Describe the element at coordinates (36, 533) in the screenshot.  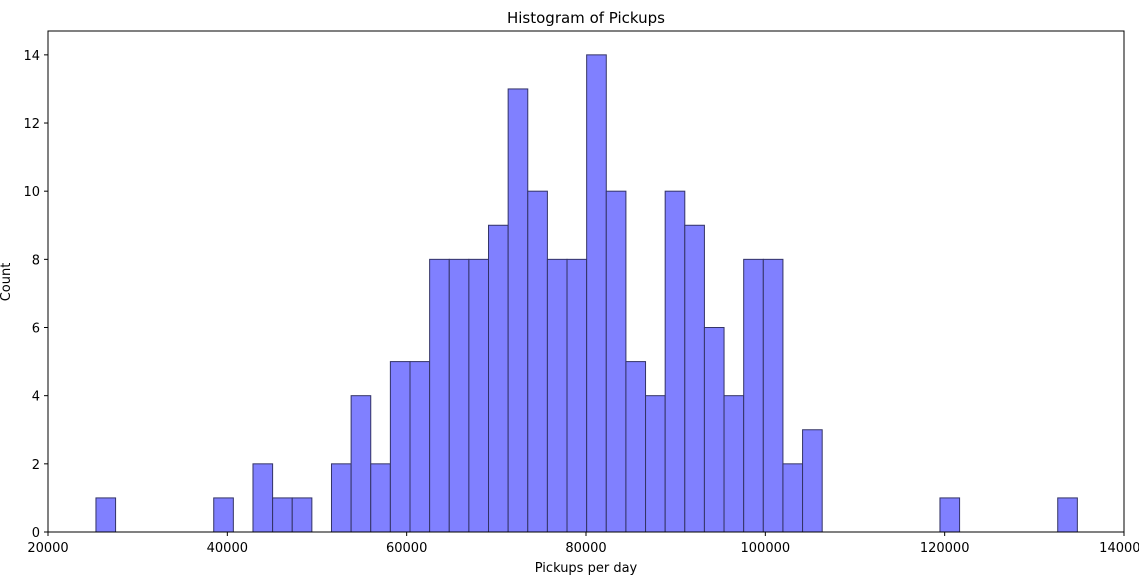
I see `y-tick-label: 0` at that location.